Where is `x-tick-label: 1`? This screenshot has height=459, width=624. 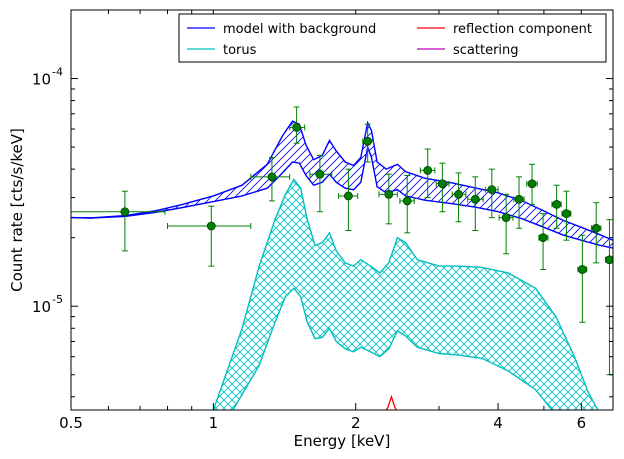 x-tick-label: 1 is located at coordinates (214, 423).